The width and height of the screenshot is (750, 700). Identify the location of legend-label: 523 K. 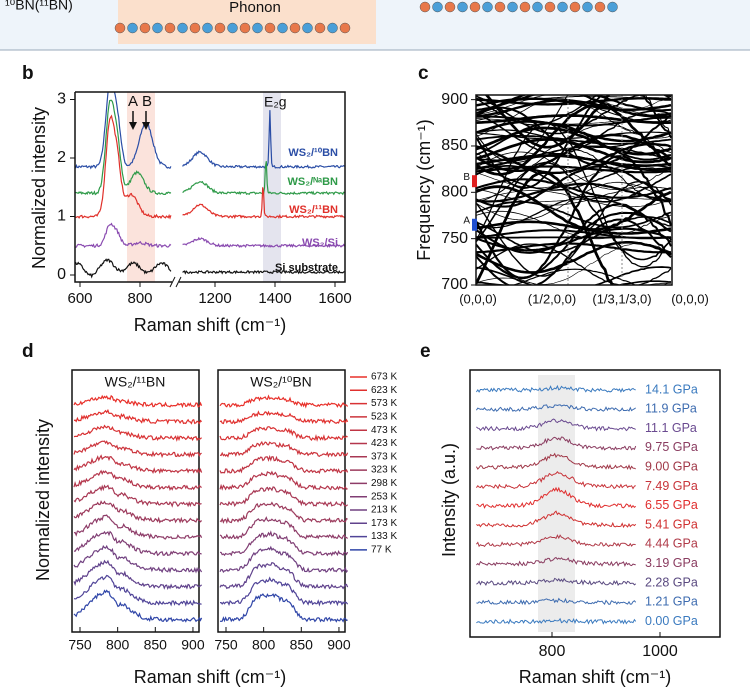
(384, 417).